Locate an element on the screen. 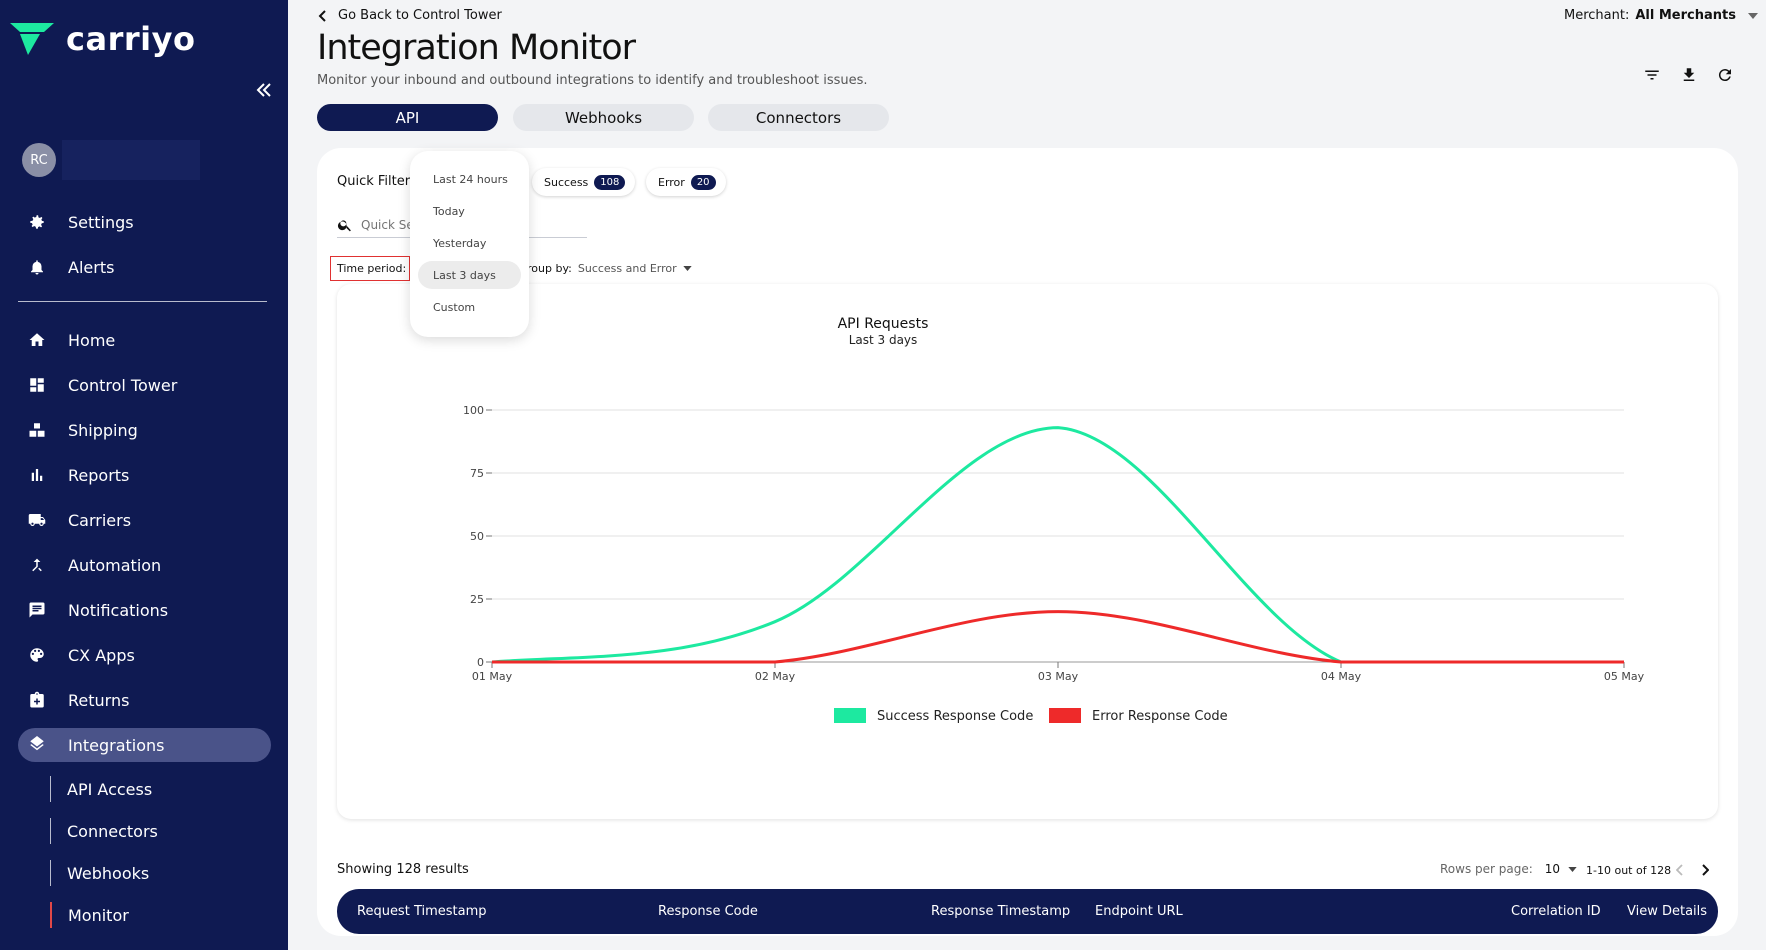  sidebar-item-automation: Automation is located at coordinates (144, 565).